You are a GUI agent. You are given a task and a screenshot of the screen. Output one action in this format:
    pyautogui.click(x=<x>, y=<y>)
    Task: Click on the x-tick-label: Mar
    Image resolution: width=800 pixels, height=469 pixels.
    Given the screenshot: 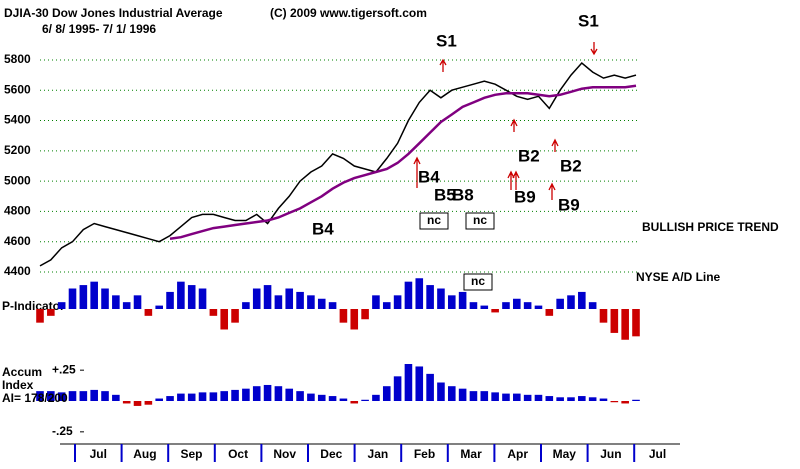 What is the action you would take?
    pyautogui.click(x=471, y=454)
    